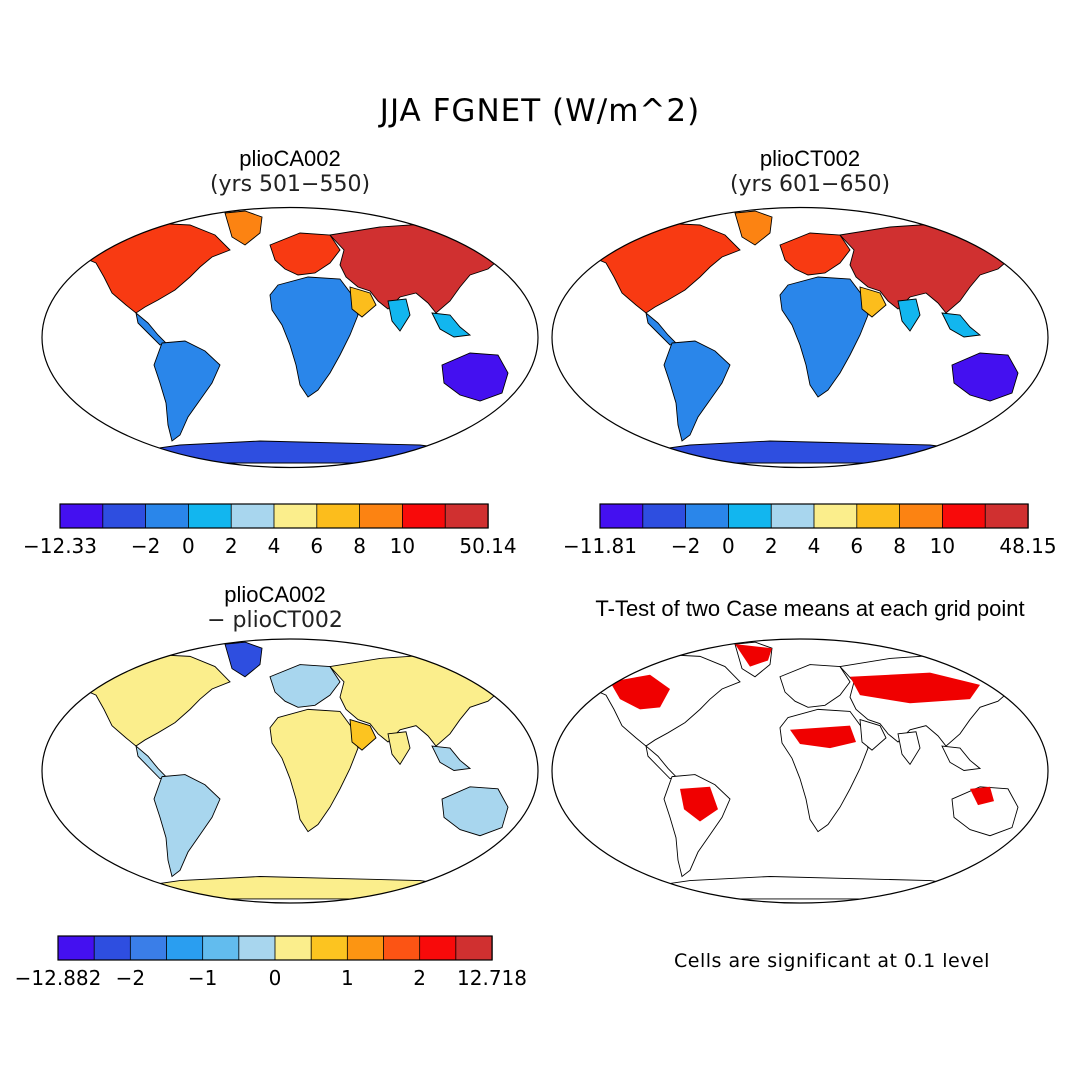 Image resolution: width=1080 pixels, height=1080 pixels. What do you see at coordinates (771, 546) in the screenshot?
I see `colorbar-tick-label: 2` at bounding box center [771, 546].